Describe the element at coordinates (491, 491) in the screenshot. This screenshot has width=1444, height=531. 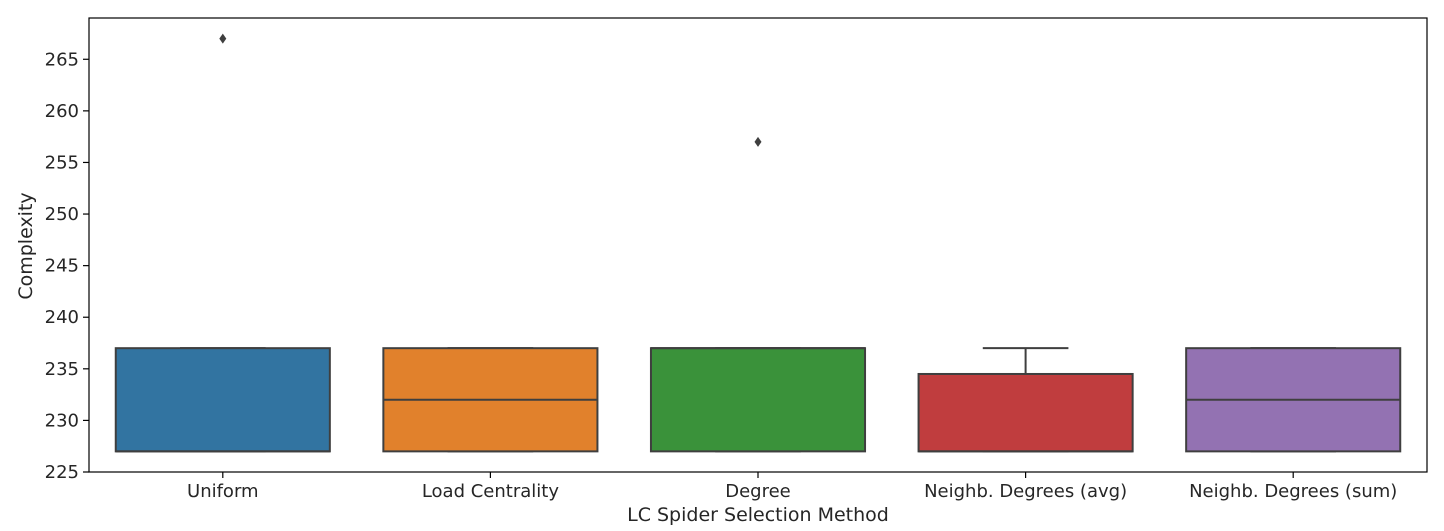
I see `x-tick-label: Load Centrality` at that location.